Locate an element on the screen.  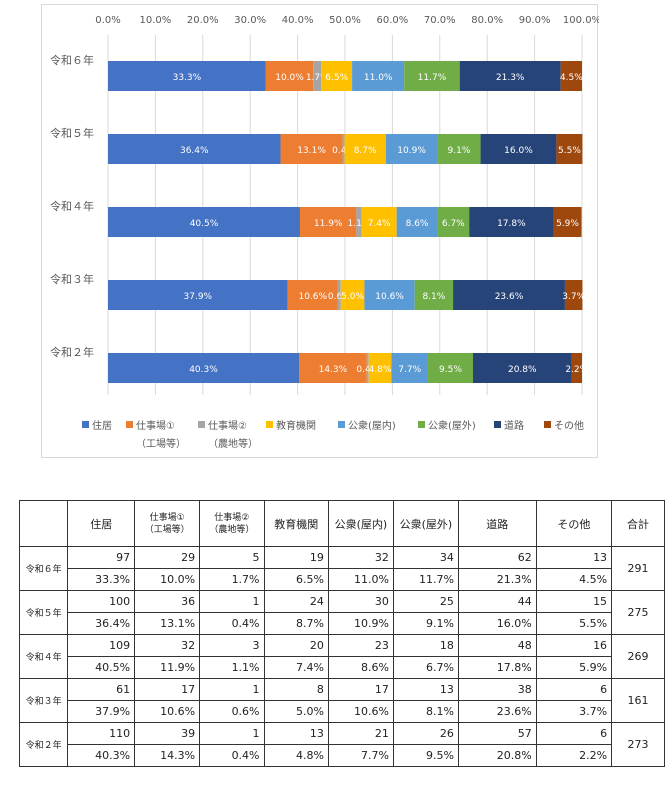
count-cell: 44 is located at coordinates (497, 601).